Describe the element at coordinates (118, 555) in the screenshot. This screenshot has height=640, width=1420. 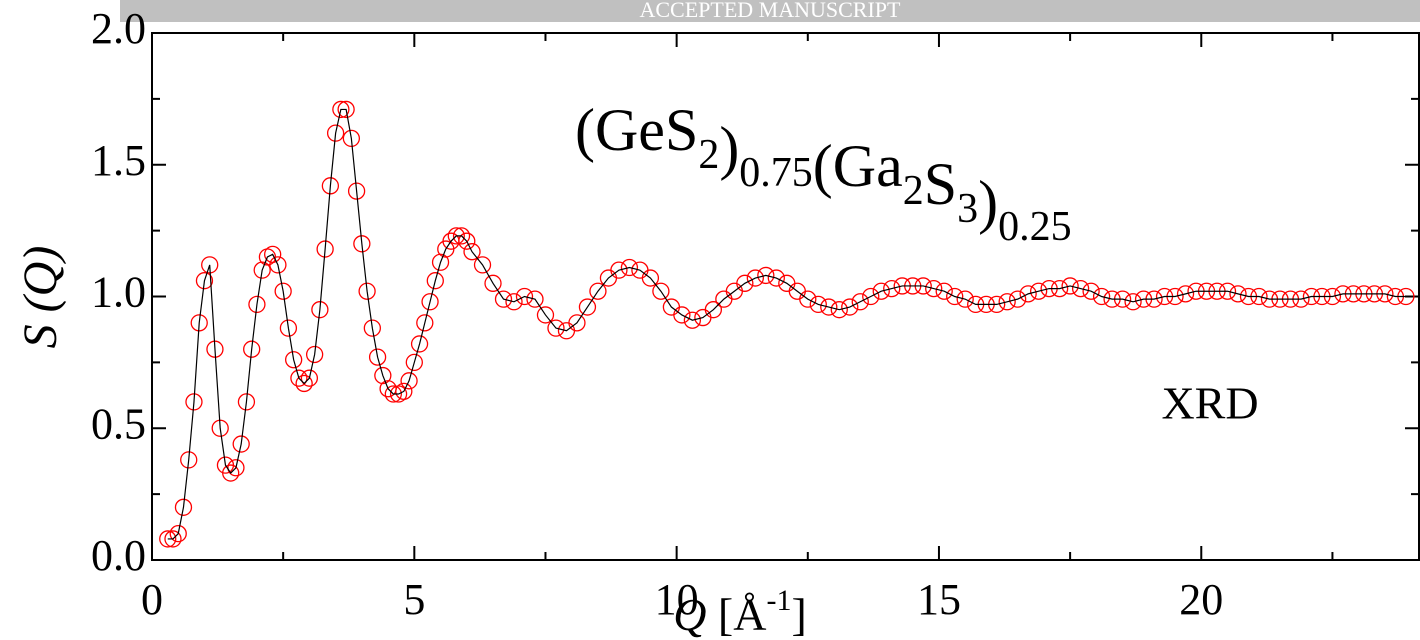
I see `y-tick-label: 0.0` at that location.